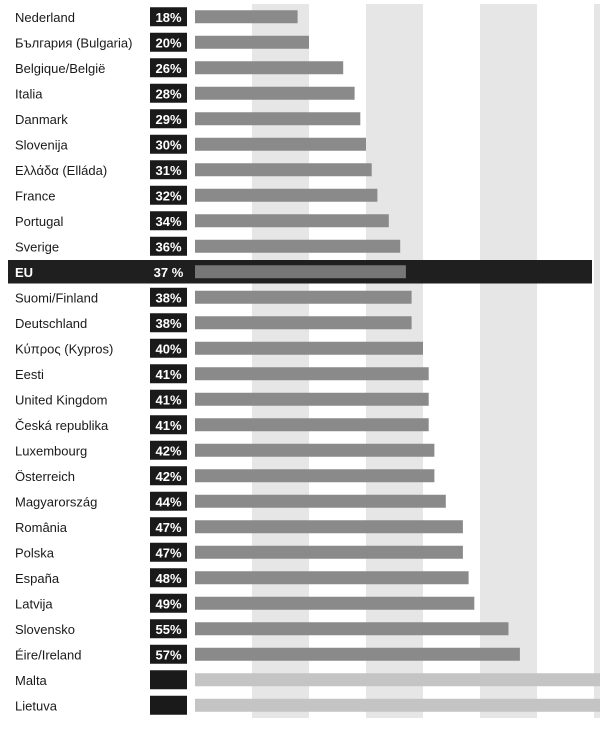  Describe the element at coordinates (29, 374) in the screenshot. I see `category-label: Eesti` at that location.